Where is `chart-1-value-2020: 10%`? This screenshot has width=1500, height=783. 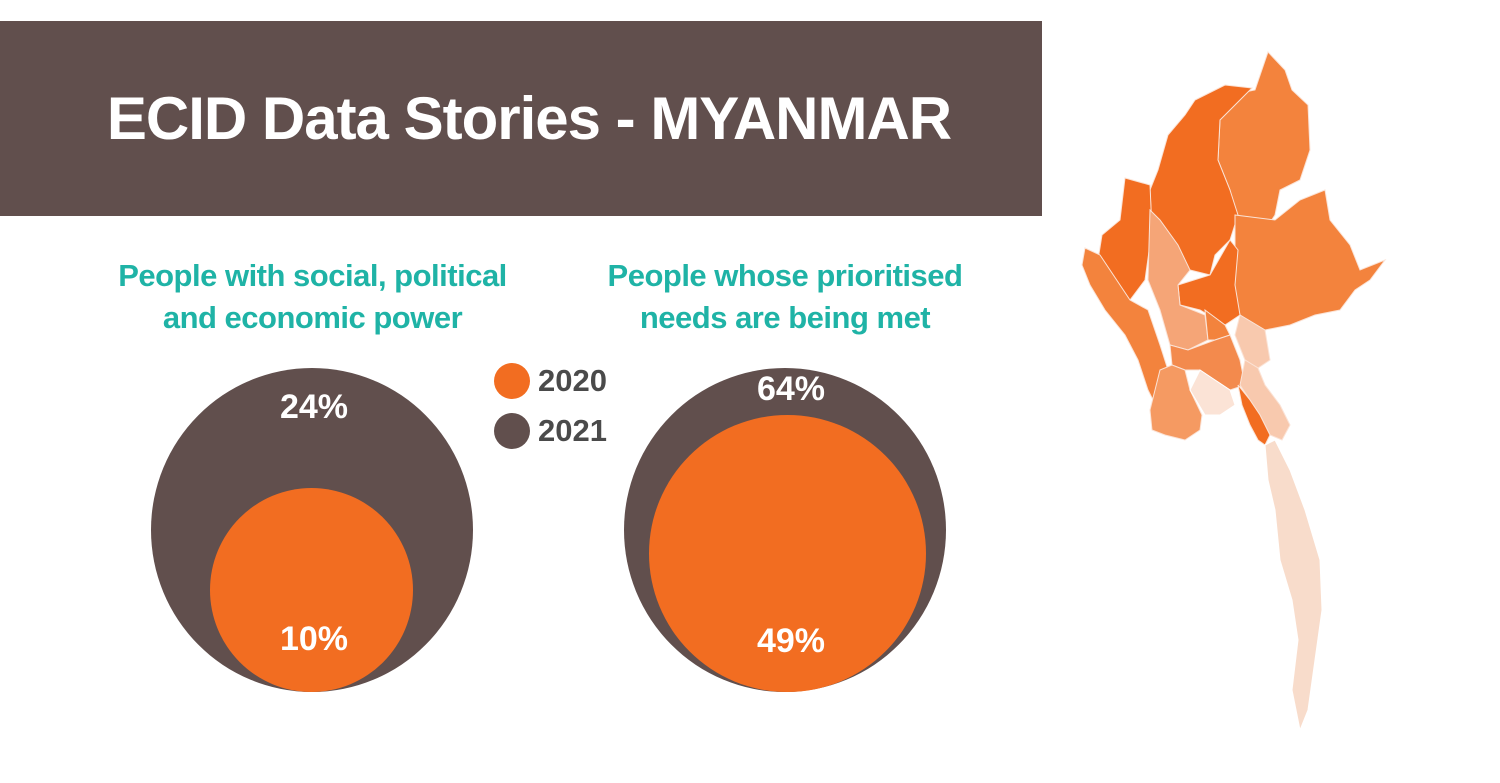
chart-1-value-2020: 10% is located at coordinates (314, 639).